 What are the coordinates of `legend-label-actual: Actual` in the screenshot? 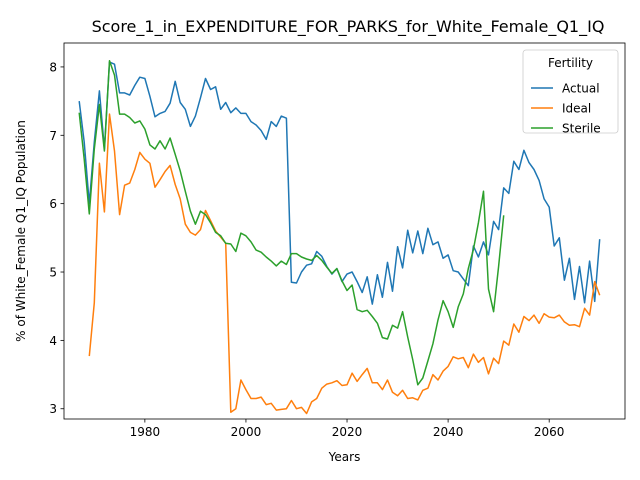 It's located at (581, 89).